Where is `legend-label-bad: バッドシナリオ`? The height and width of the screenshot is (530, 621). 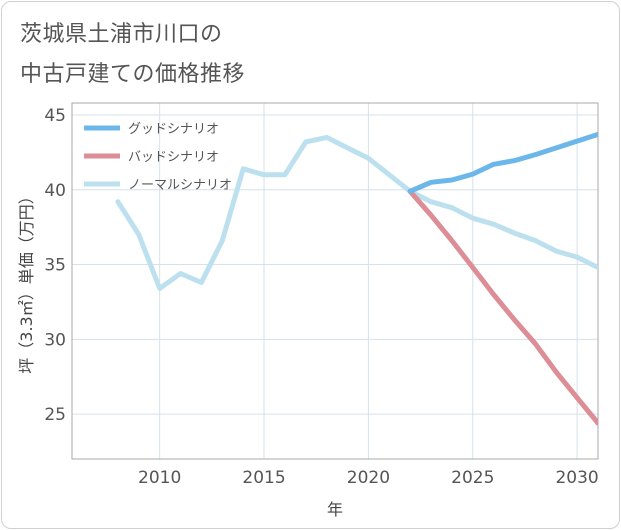
legend-label-bad: バッドシナリオ is located at coordinates (173, 157).